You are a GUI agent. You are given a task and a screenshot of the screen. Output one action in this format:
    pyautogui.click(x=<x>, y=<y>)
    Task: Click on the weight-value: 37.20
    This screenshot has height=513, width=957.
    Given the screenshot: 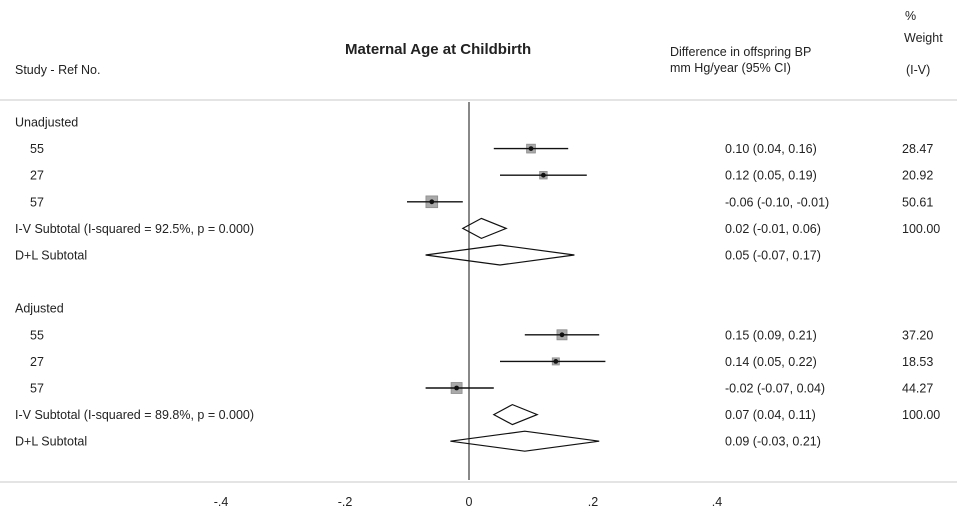 What is the action you would take?
    pyautogui.click(x=917, y=335)
    